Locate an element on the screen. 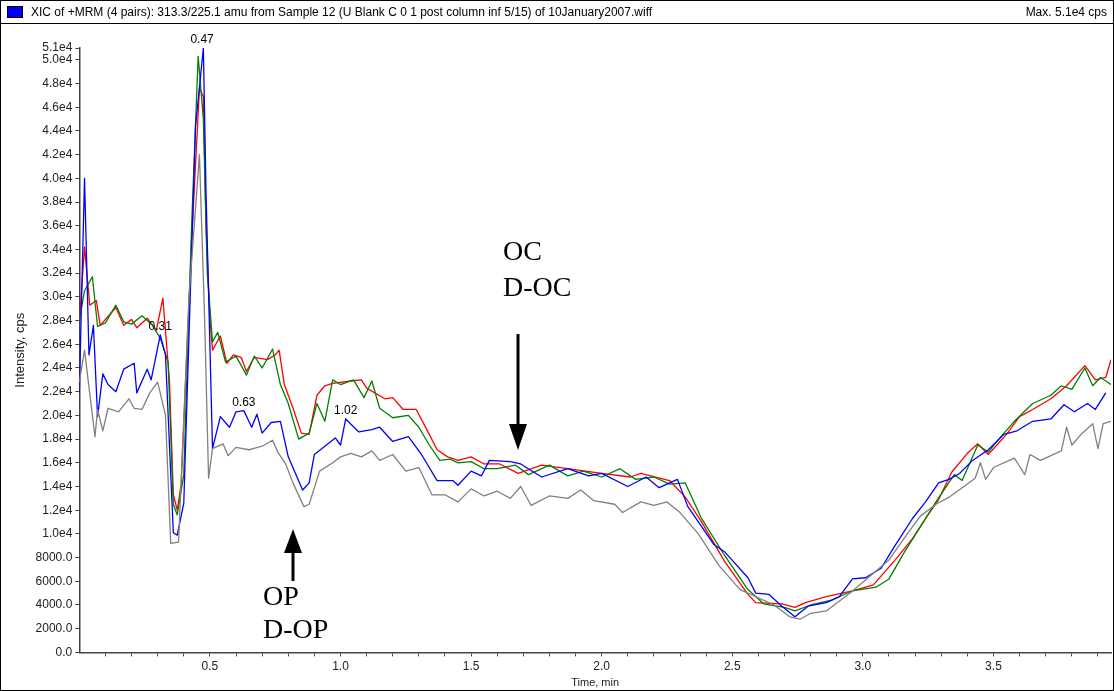 The width and height of the screenshot is (1114, 691). y-tick-label: 3.2e4 is located at coordinates (57, 272).